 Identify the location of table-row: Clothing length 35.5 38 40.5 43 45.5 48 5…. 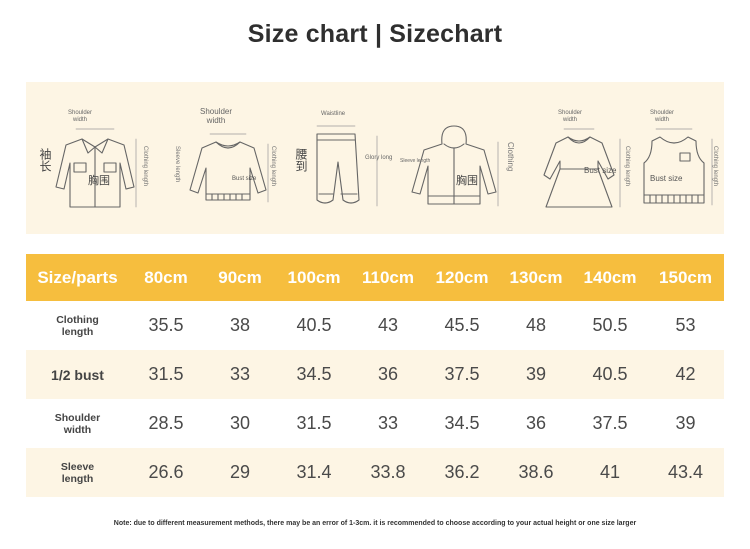
(375, 325).